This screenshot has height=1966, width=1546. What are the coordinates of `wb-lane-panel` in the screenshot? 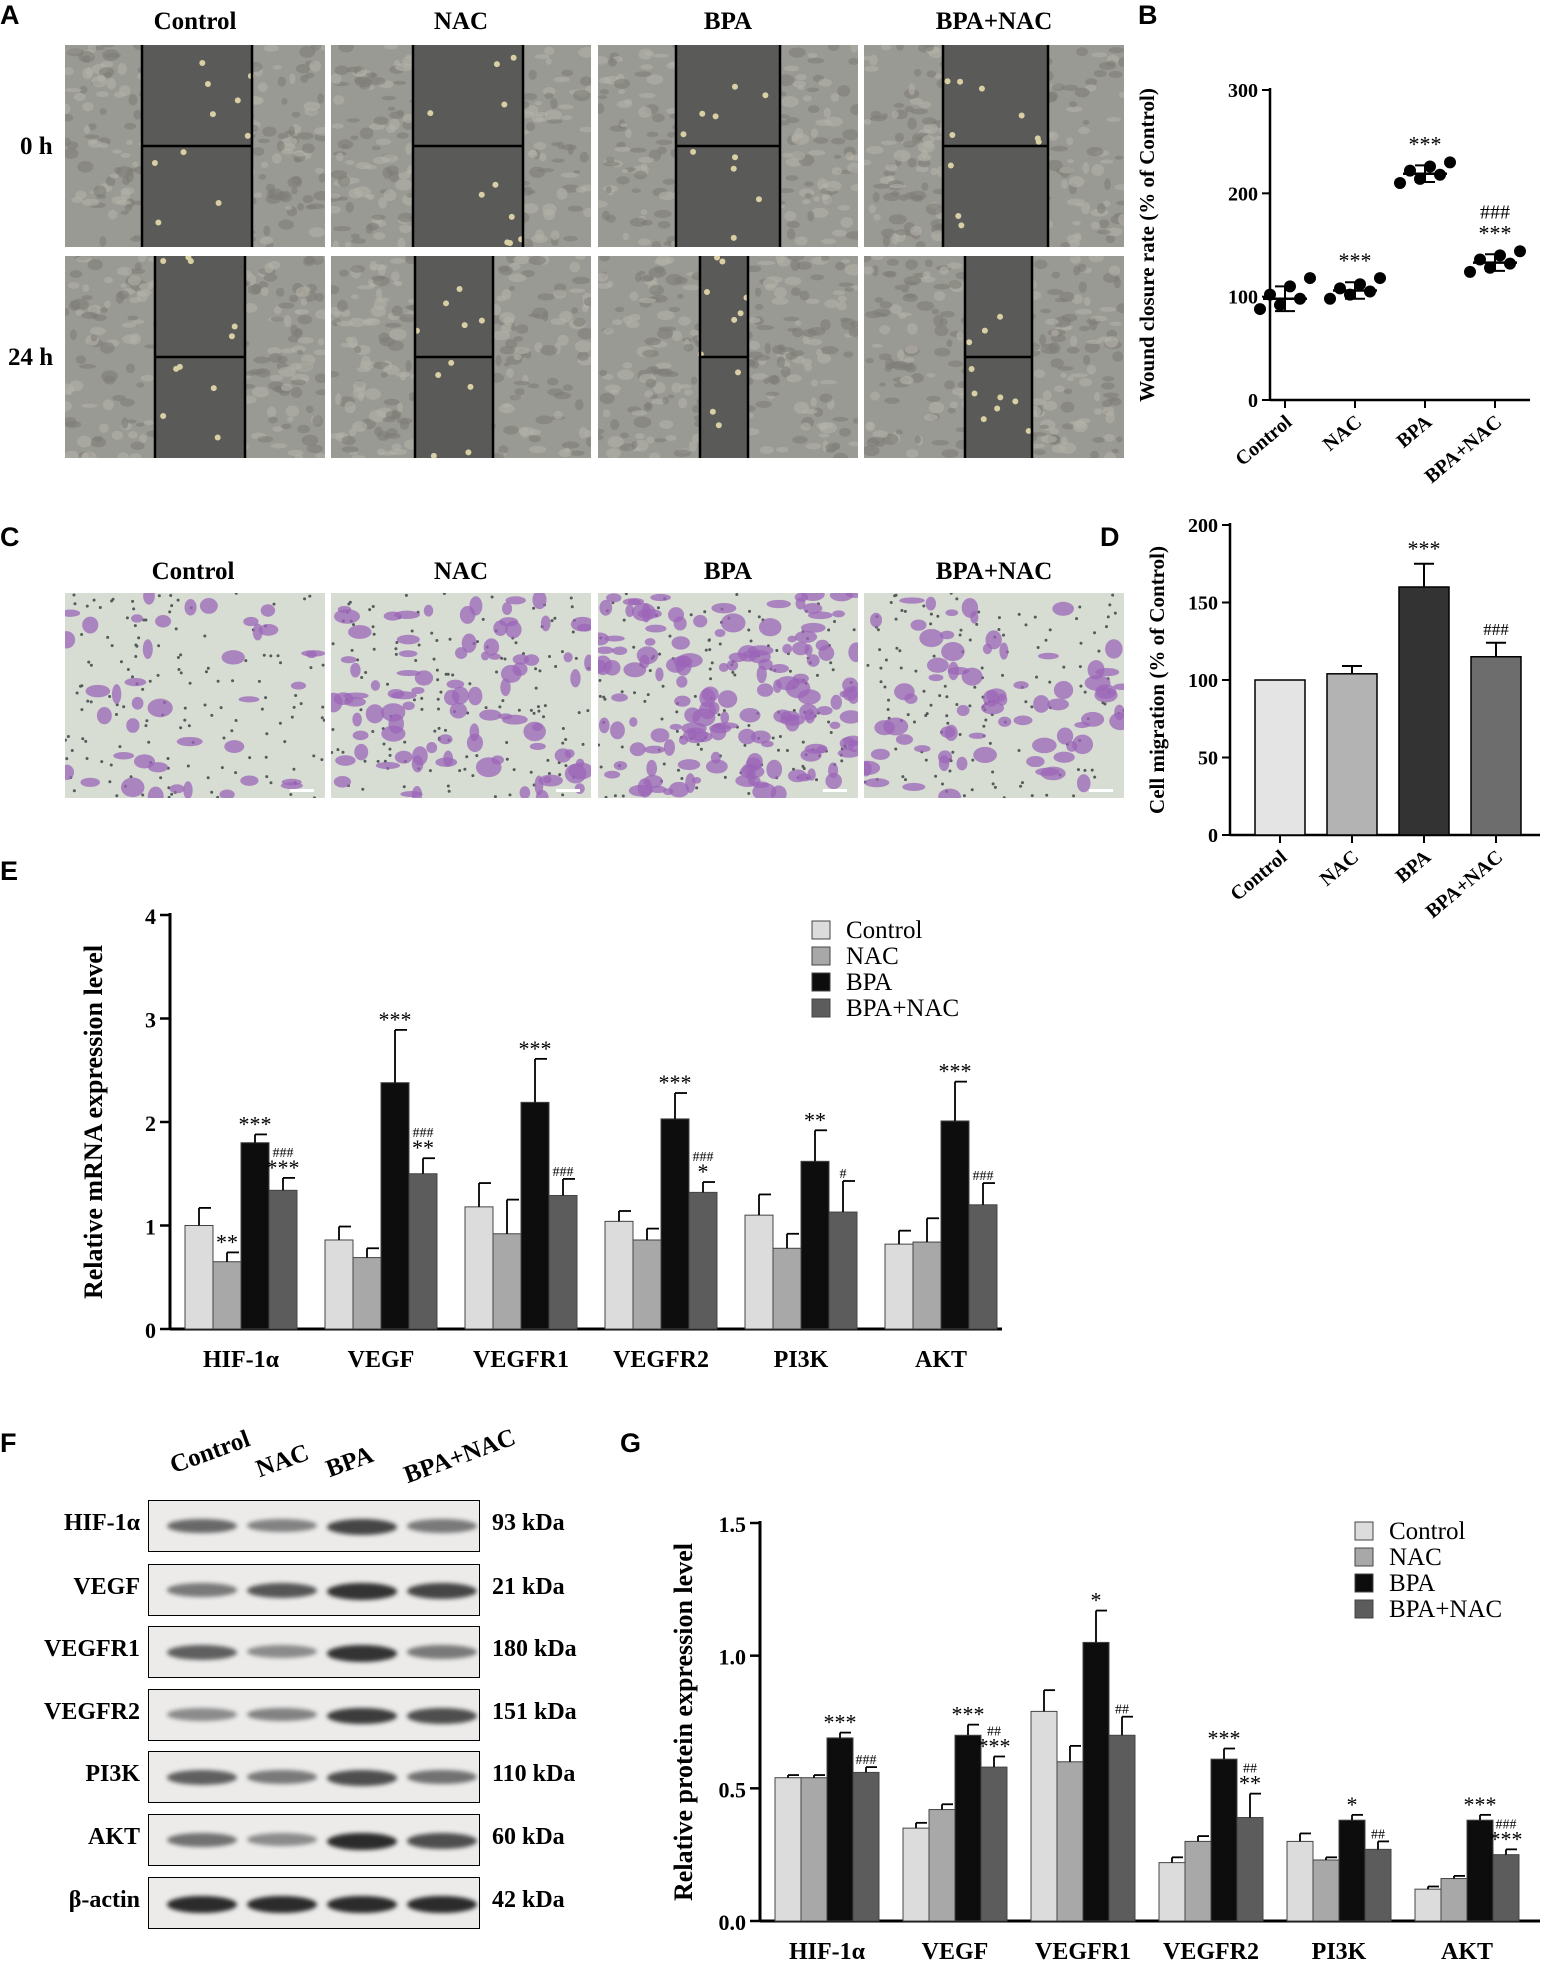 It's located at (314, 1590).